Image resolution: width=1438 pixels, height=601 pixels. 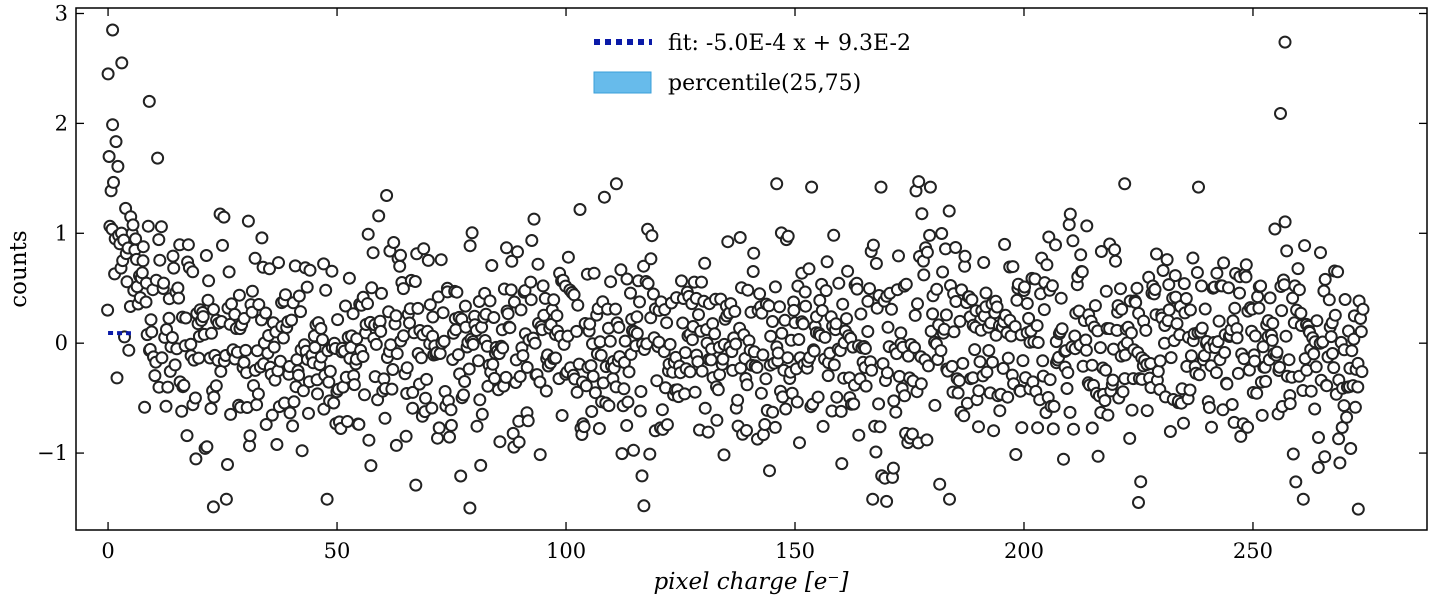 What do you see at coordinates (19, 268) in the screenshot?
I see `y-axis-label: counts` at bounding box center [19, 268].